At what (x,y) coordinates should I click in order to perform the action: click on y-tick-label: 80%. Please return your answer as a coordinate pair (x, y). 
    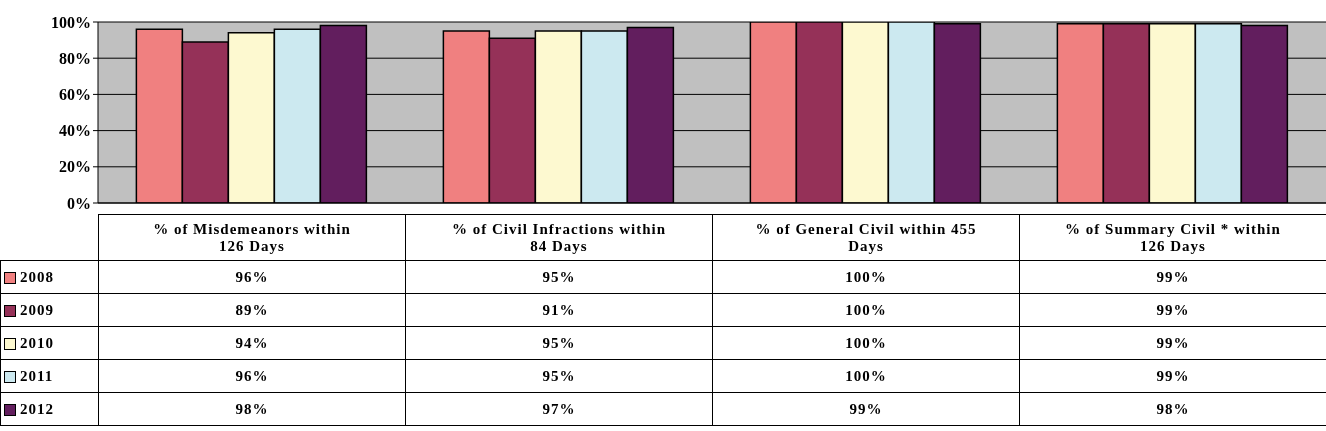
    Looking at the image, I should click on (75, 58).